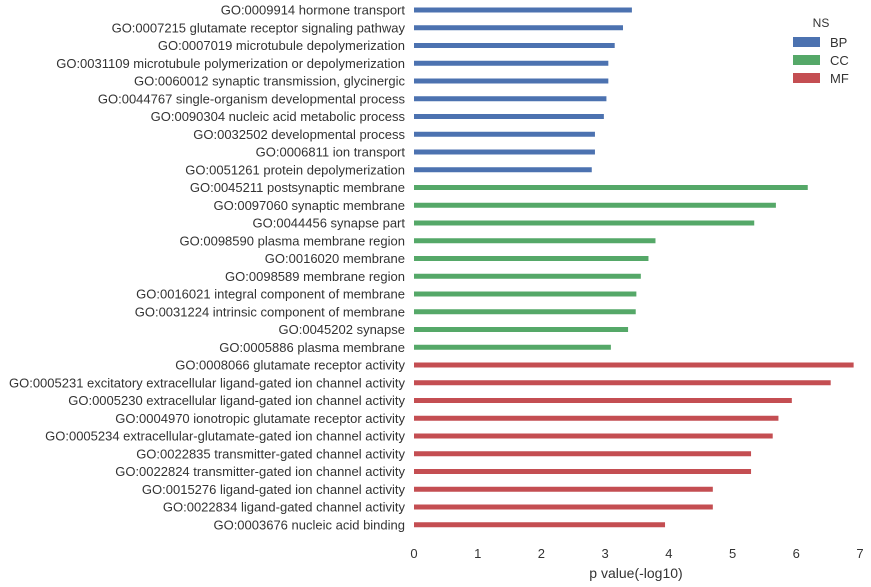 The height and width of the screenshot is (587, 871). What do you see at coordinates (312, 347) in the screenshot?
I see `category-label: GO:0005886 plasma membrane` at bounding box center [312, 347].